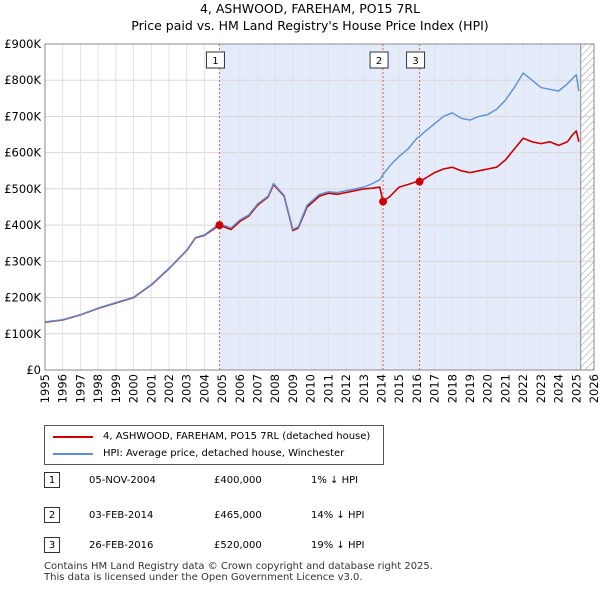 This screenshot has width=600, height=590. I want to click on x-tick-label: 1998, so click(98, 388).